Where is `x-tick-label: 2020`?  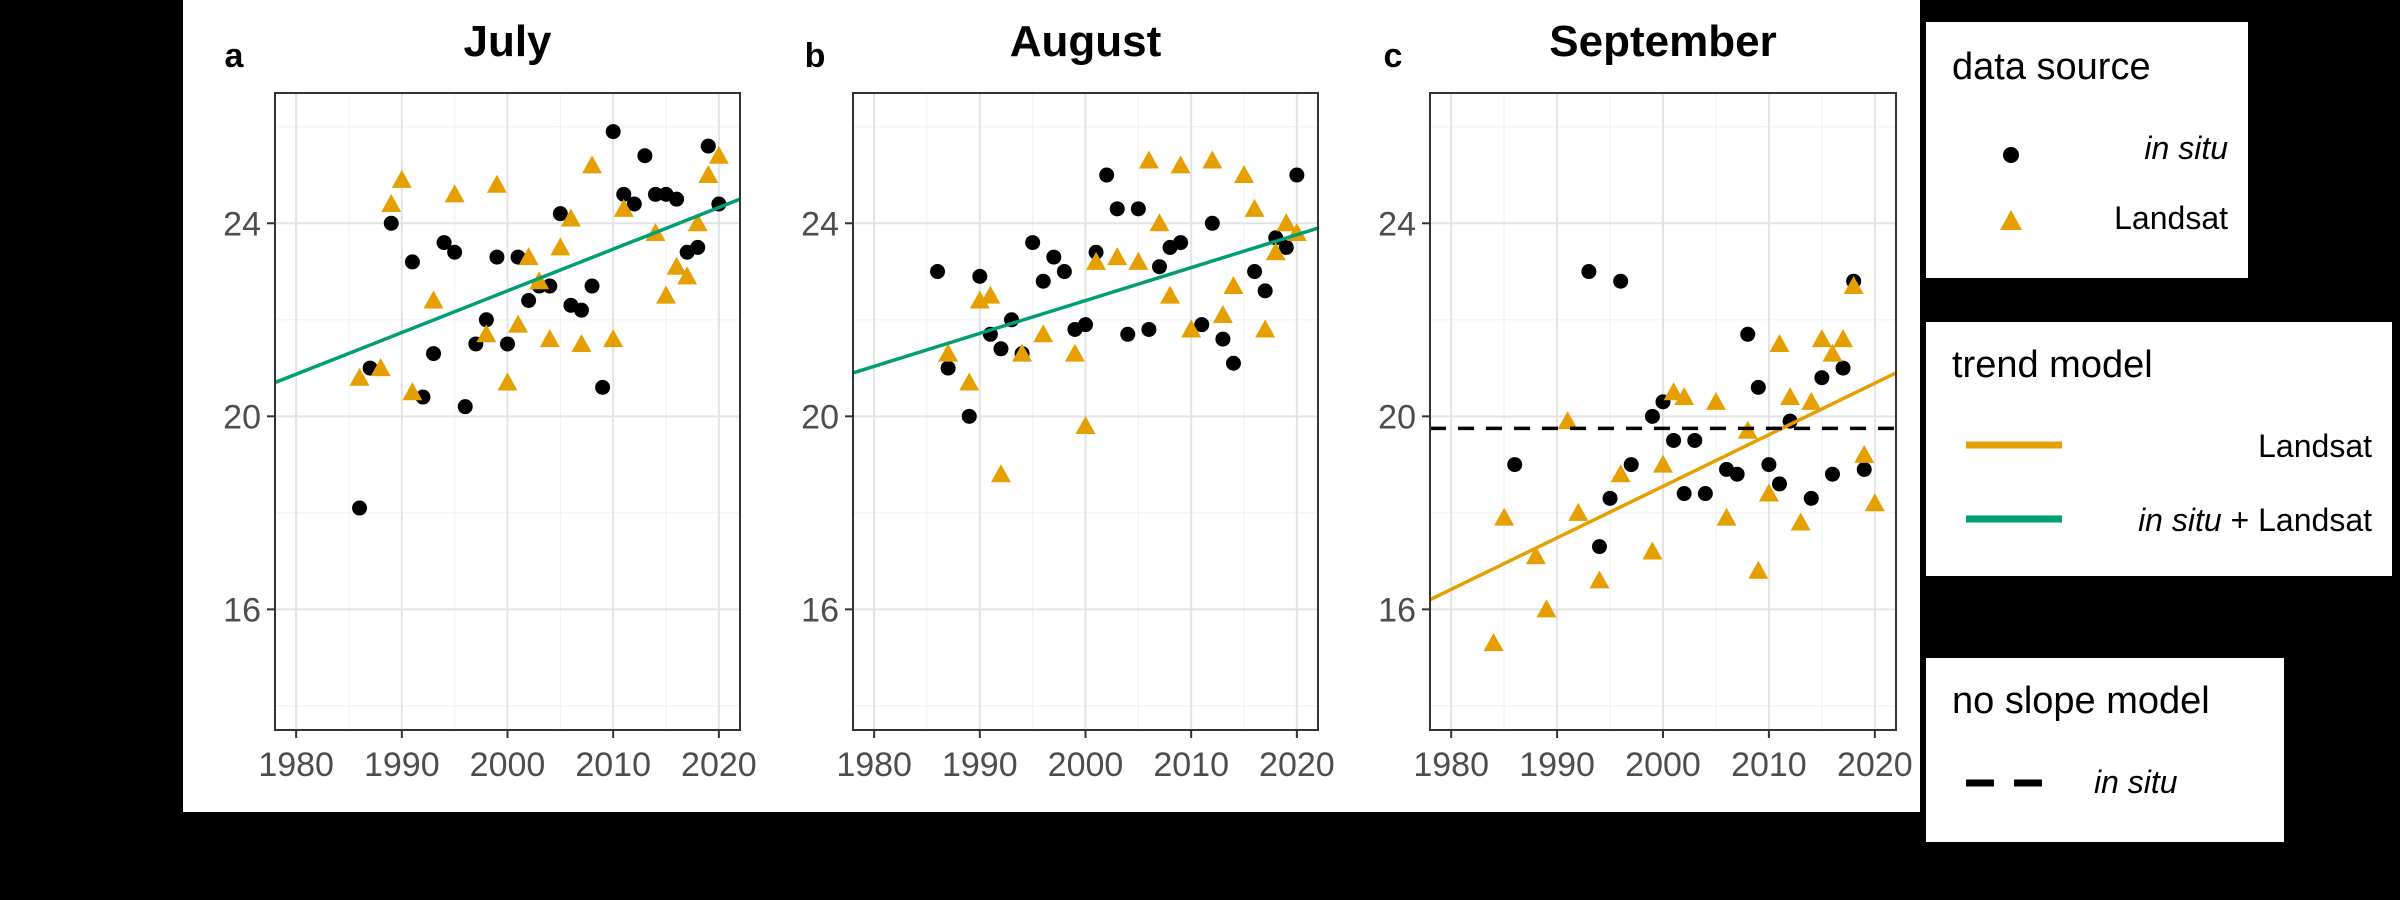 x-tick-label: 2020 is located at coordinates (1297, 765).